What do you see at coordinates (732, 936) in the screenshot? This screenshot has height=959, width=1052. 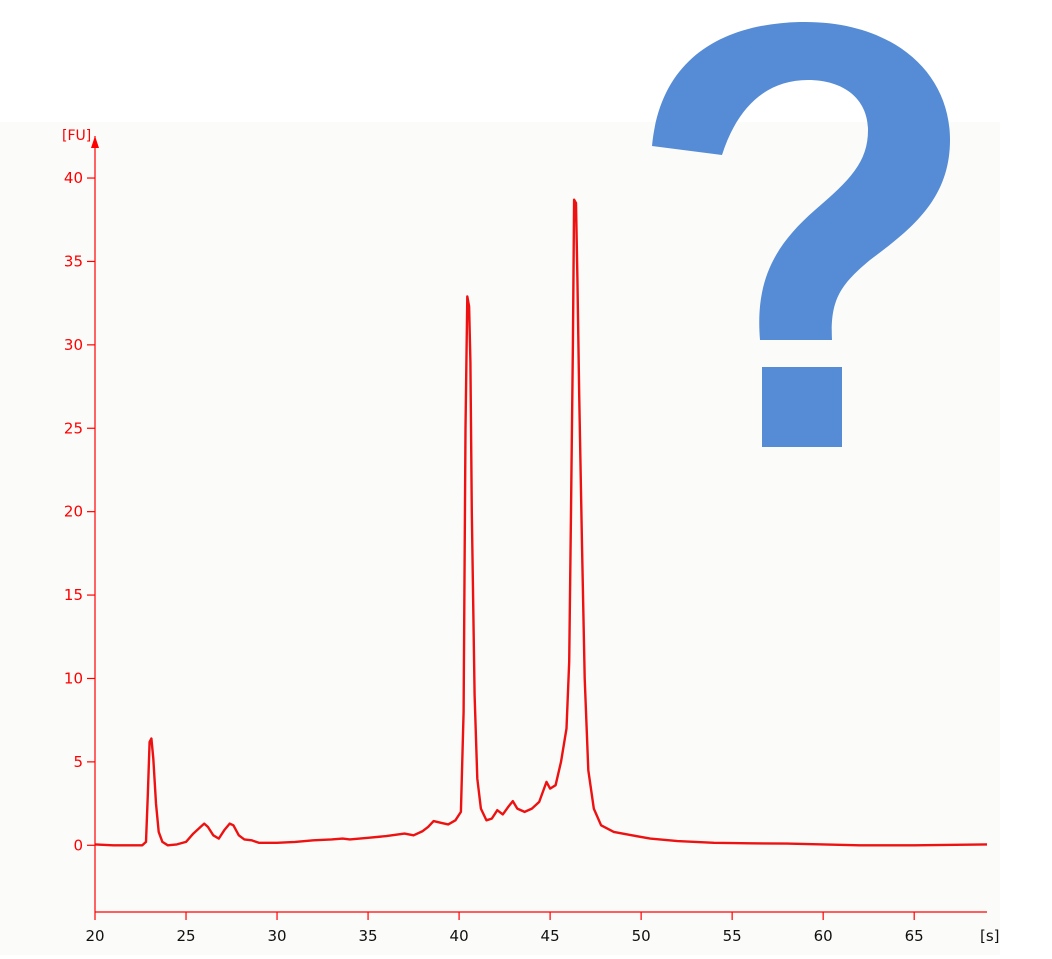 I see `x-tick-label: 55` at bounding box center [732, 936].